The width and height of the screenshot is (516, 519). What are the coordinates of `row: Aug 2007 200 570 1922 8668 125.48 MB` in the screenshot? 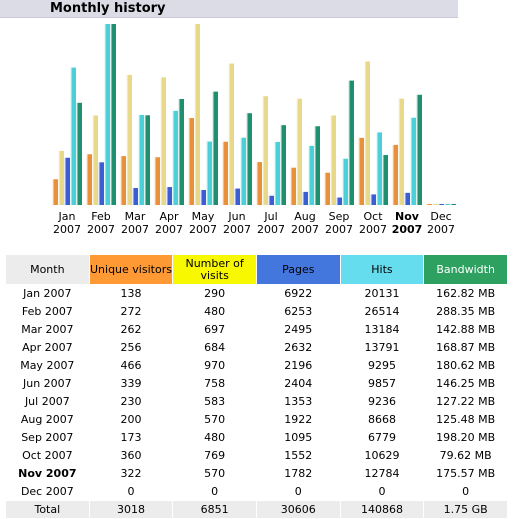 It's located at (256, 419).